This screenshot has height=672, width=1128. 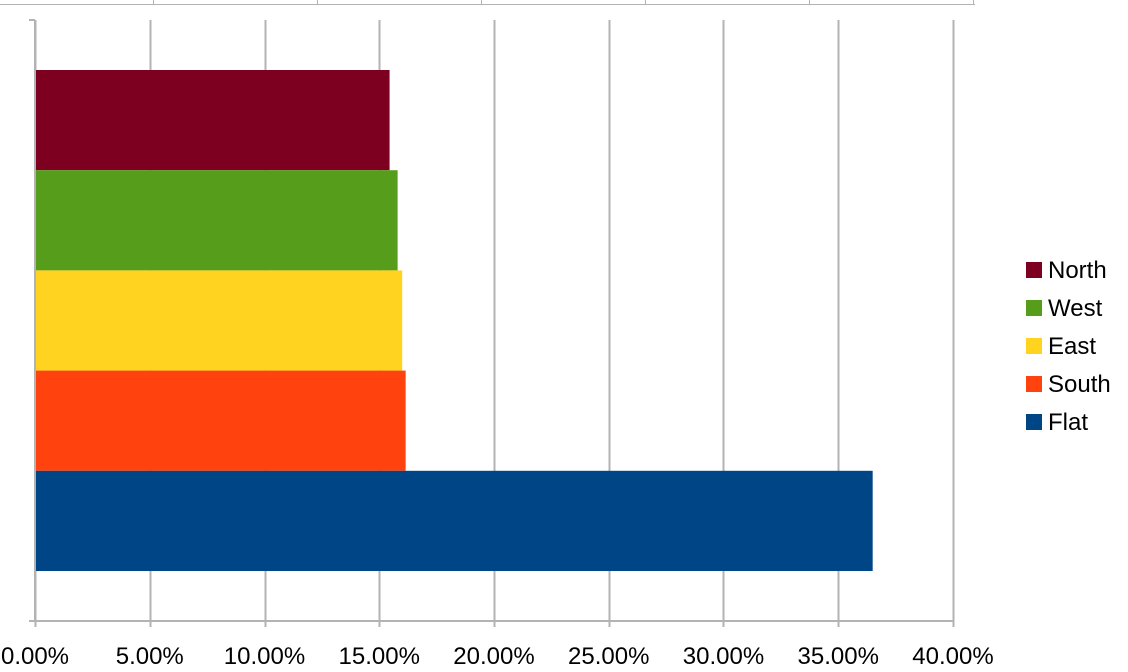 What do you see at coordinates (493, 656) in the screenshot?
I see `x-tick-label: 20.00%` at bounding box center [493, 656].